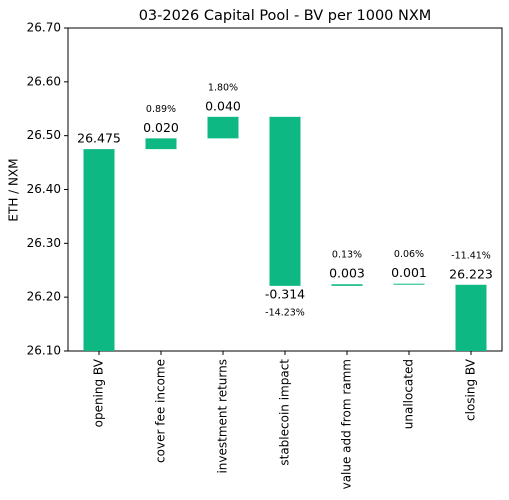  What do you see at coordinates (347, 273) in the screenshot?
I see `value-label: 0.003` at bounding box center [347, 273].